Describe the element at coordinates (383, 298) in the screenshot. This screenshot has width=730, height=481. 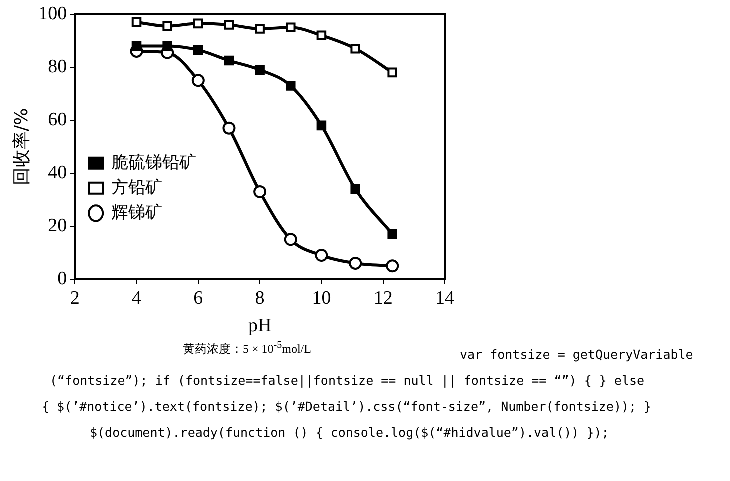
I see `x-tick-label: 12` at that location.